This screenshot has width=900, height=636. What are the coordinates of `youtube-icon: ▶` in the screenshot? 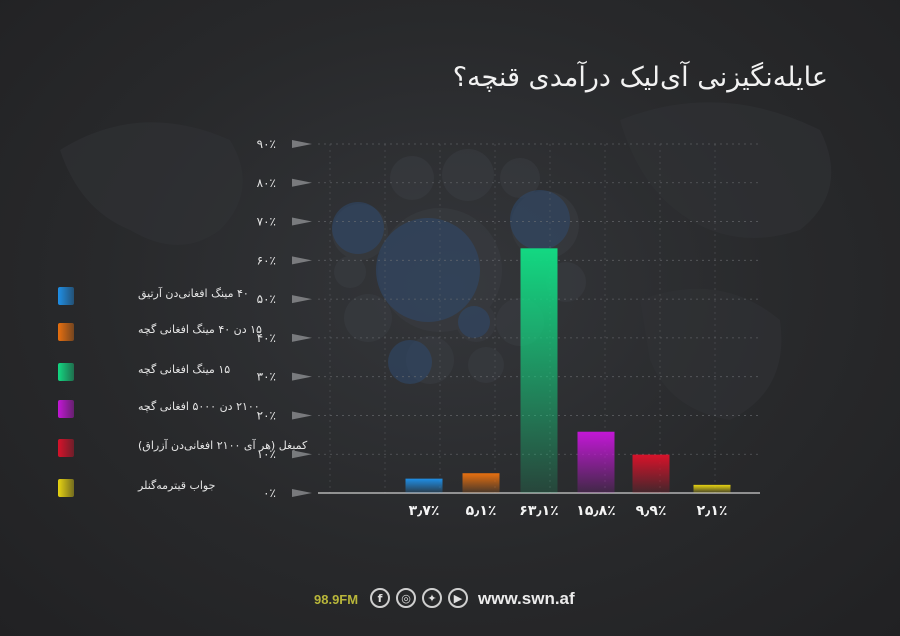 It's located at (458, 598).